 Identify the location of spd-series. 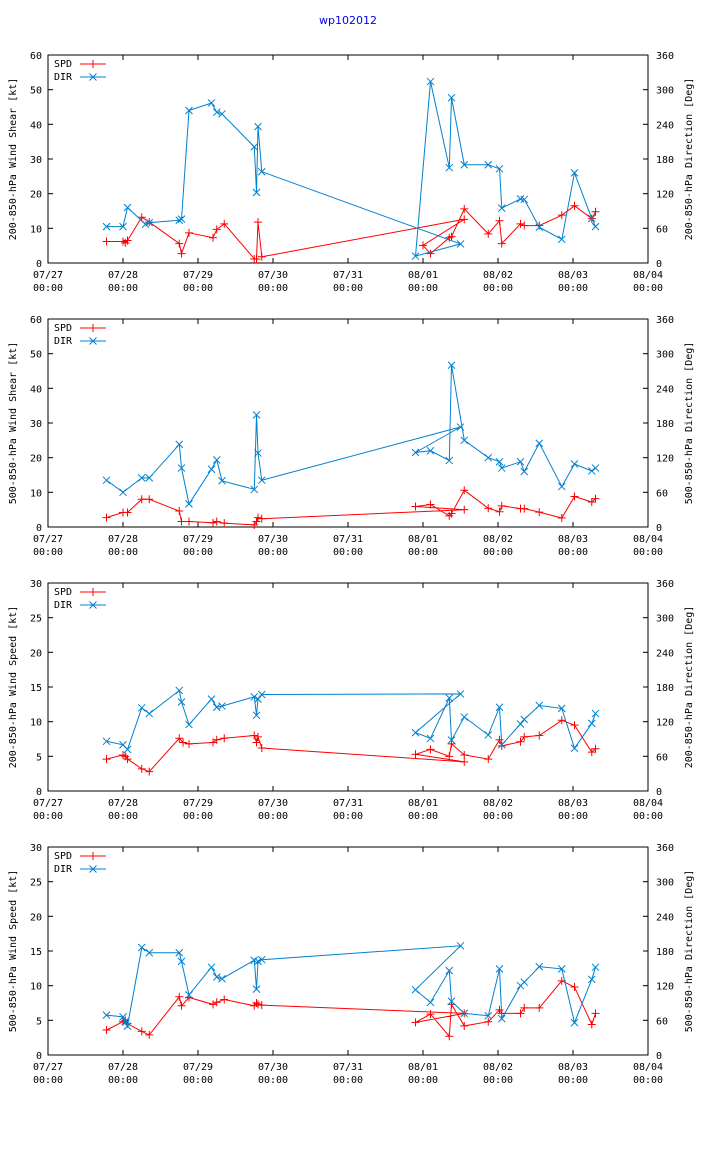
(351, 746).